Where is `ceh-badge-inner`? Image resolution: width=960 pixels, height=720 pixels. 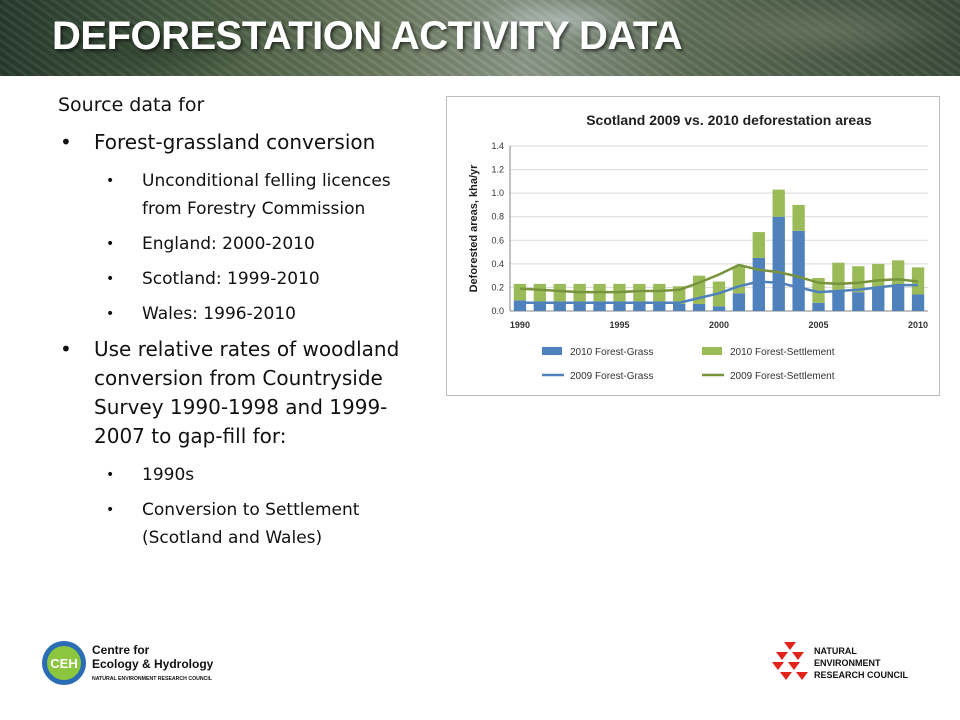 ceh-badge-inner is located at coordinates (64, 663).